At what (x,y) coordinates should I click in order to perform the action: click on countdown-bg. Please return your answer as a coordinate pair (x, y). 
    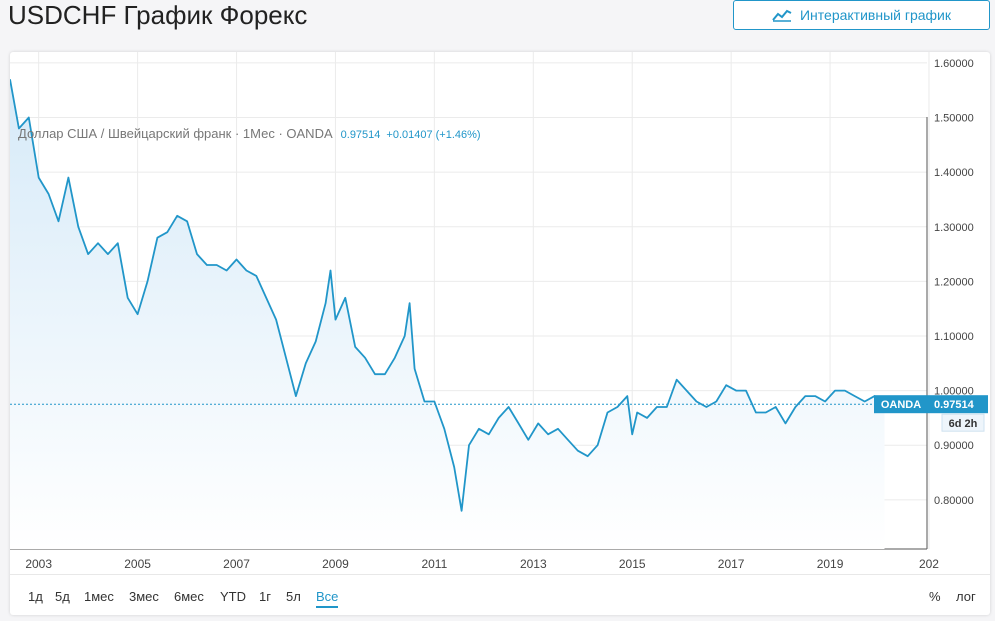
    Looking at the image, I should click on (963, 422).